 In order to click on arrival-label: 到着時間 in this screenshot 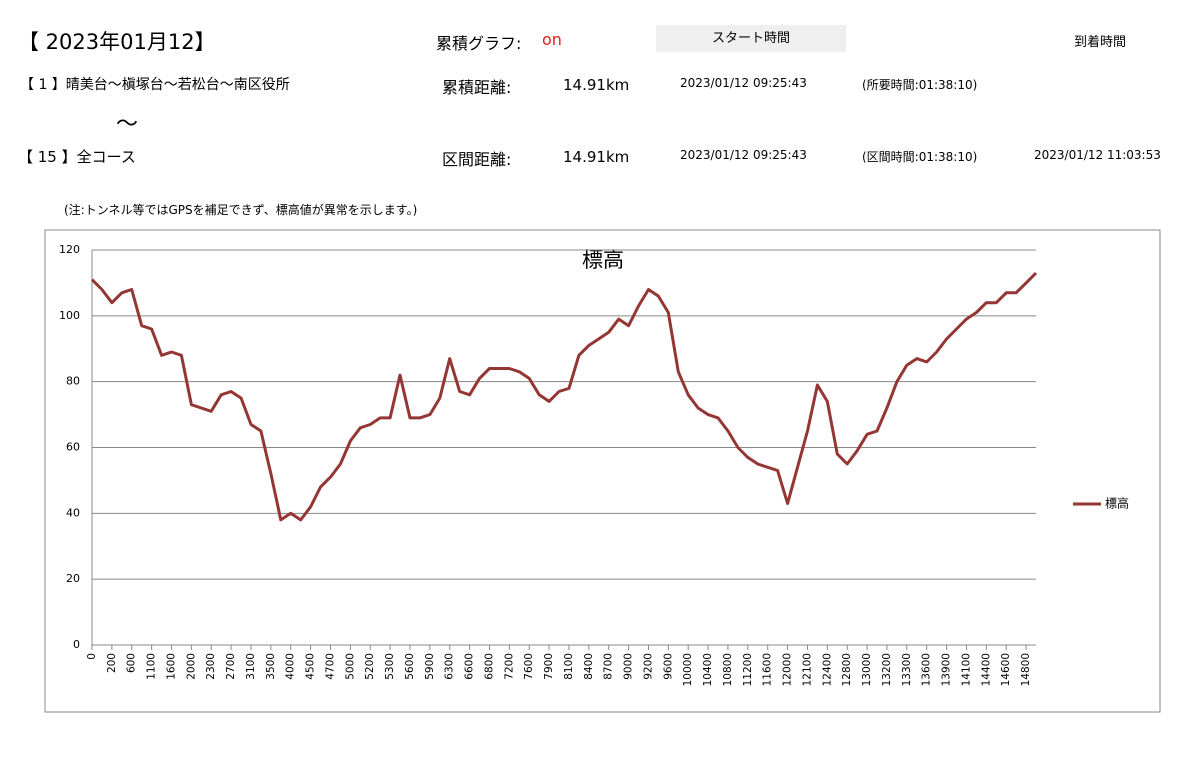, I will do `click(1100, 42)`.